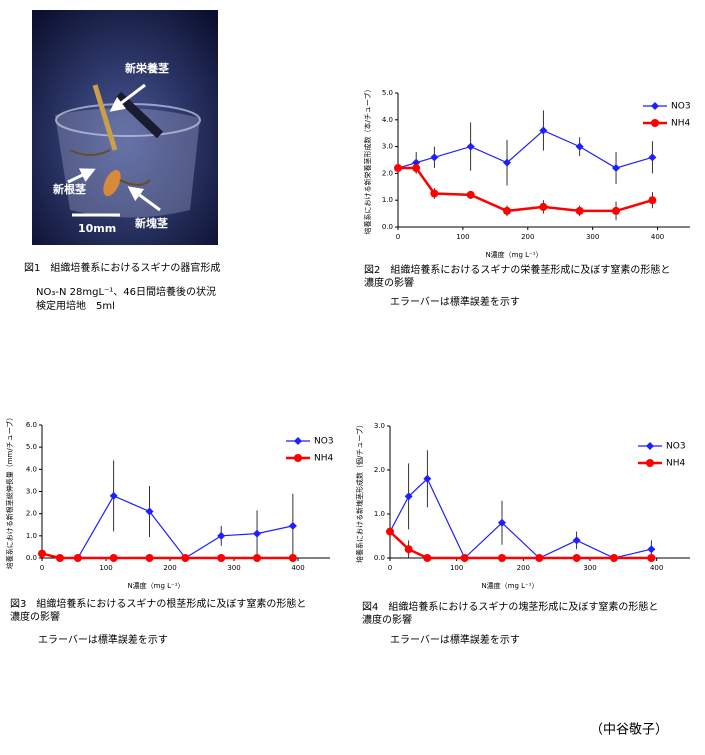 The width and height of the screenshot is (705, 755). Describe the element at coordinates (629, 730) in the screenshot. I see `author: （中谷敬子）` at that location.